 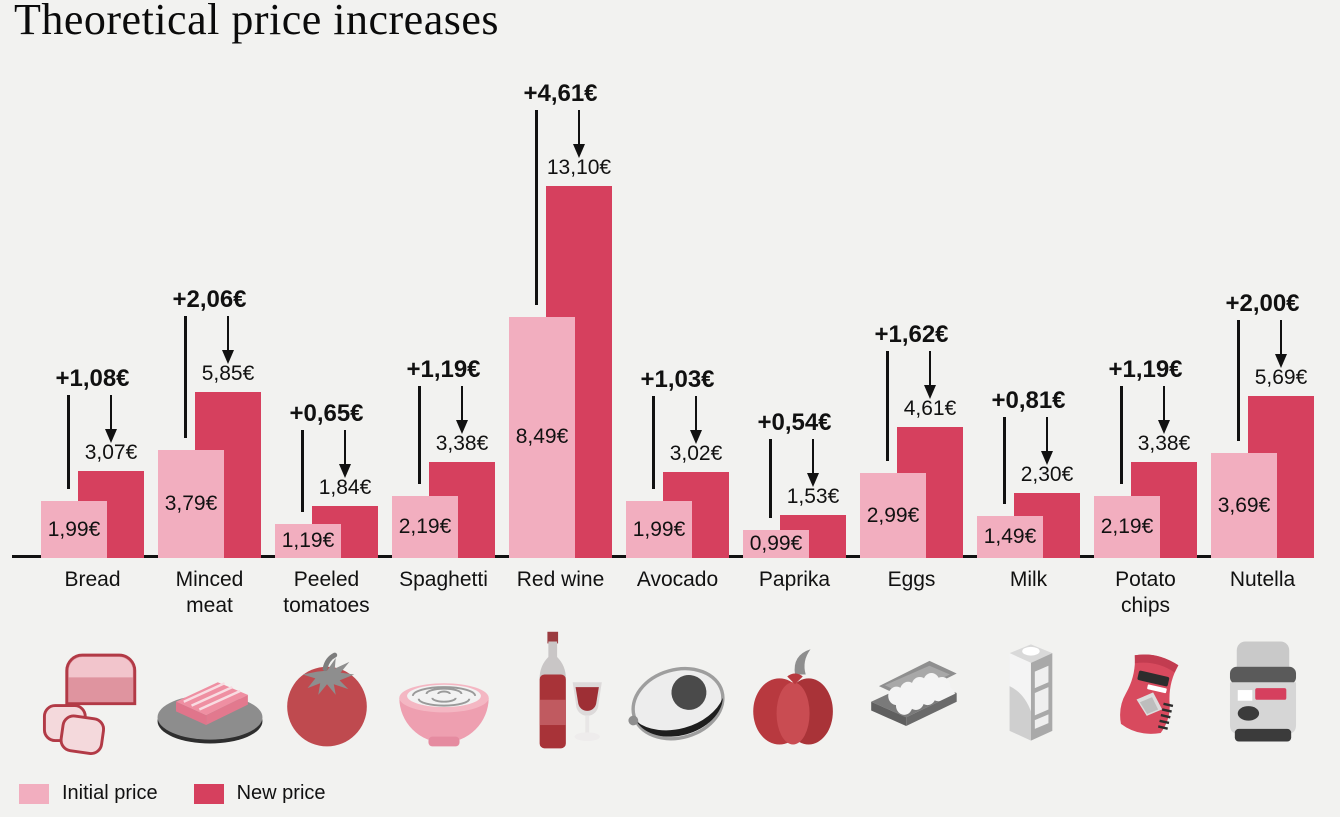 I want to click on initial-price-bar: 1,19€, so click(x=308, y=541).